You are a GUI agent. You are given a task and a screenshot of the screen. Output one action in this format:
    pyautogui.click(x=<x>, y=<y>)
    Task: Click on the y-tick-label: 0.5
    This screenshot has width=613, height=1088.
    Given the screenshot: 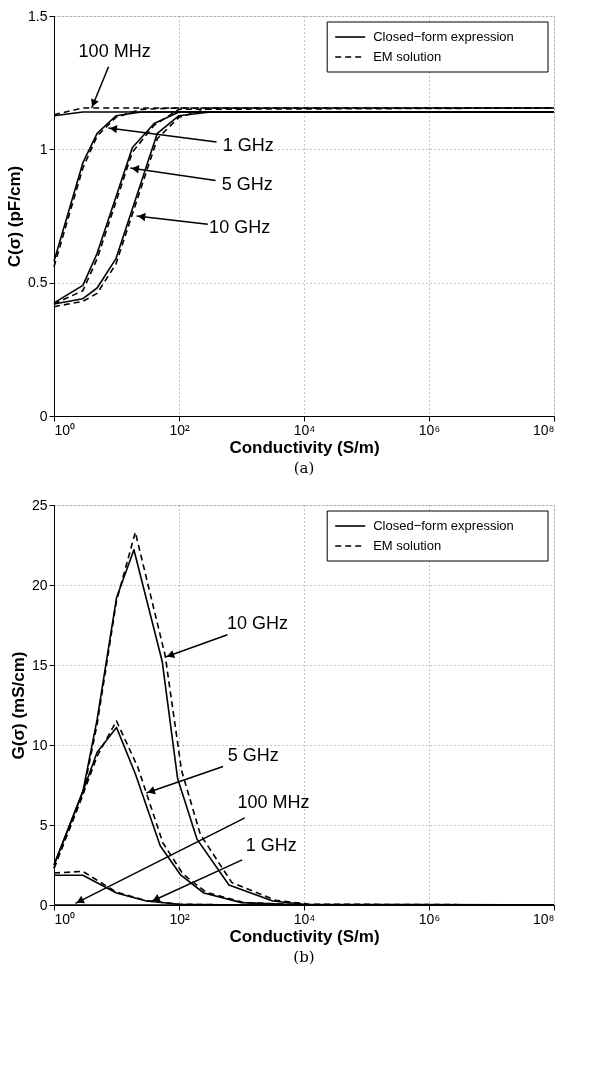 What is the action you would take?
    pyautogui.click(x=38, y=282)
    